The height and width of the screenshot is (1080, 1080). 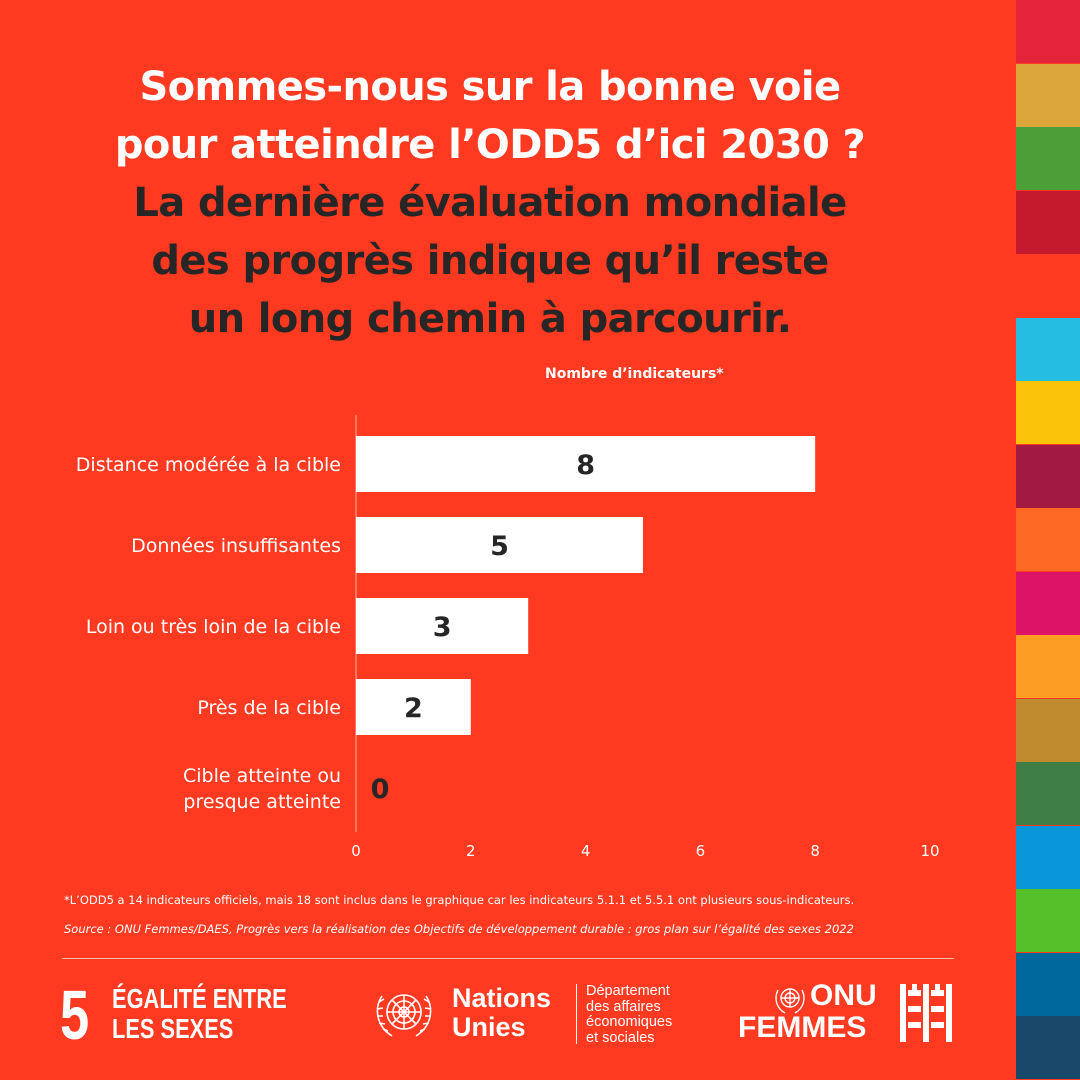 What do you see at coordinates (213, 627) in the screenshot?
I see `category-label: Loin ou très loin de la cible` at bounding box center [213, 627].